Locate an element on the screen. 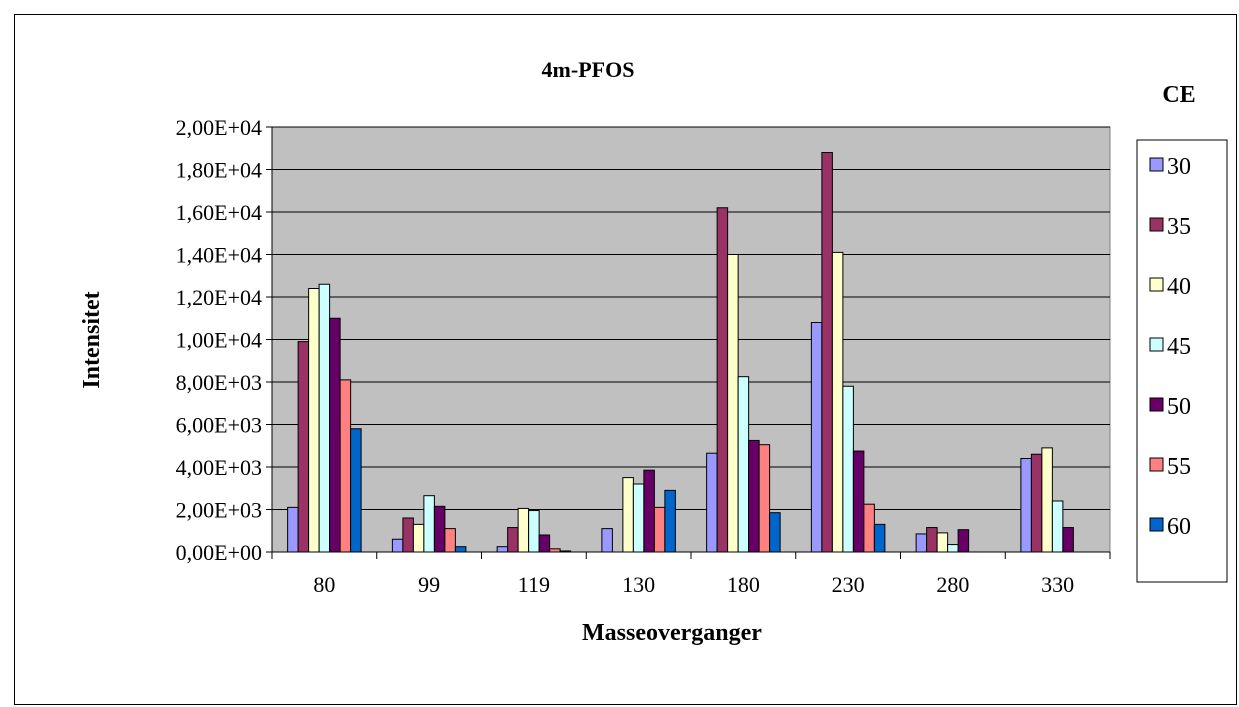  bar-119-ce45 is located at coordinates (534, 531).